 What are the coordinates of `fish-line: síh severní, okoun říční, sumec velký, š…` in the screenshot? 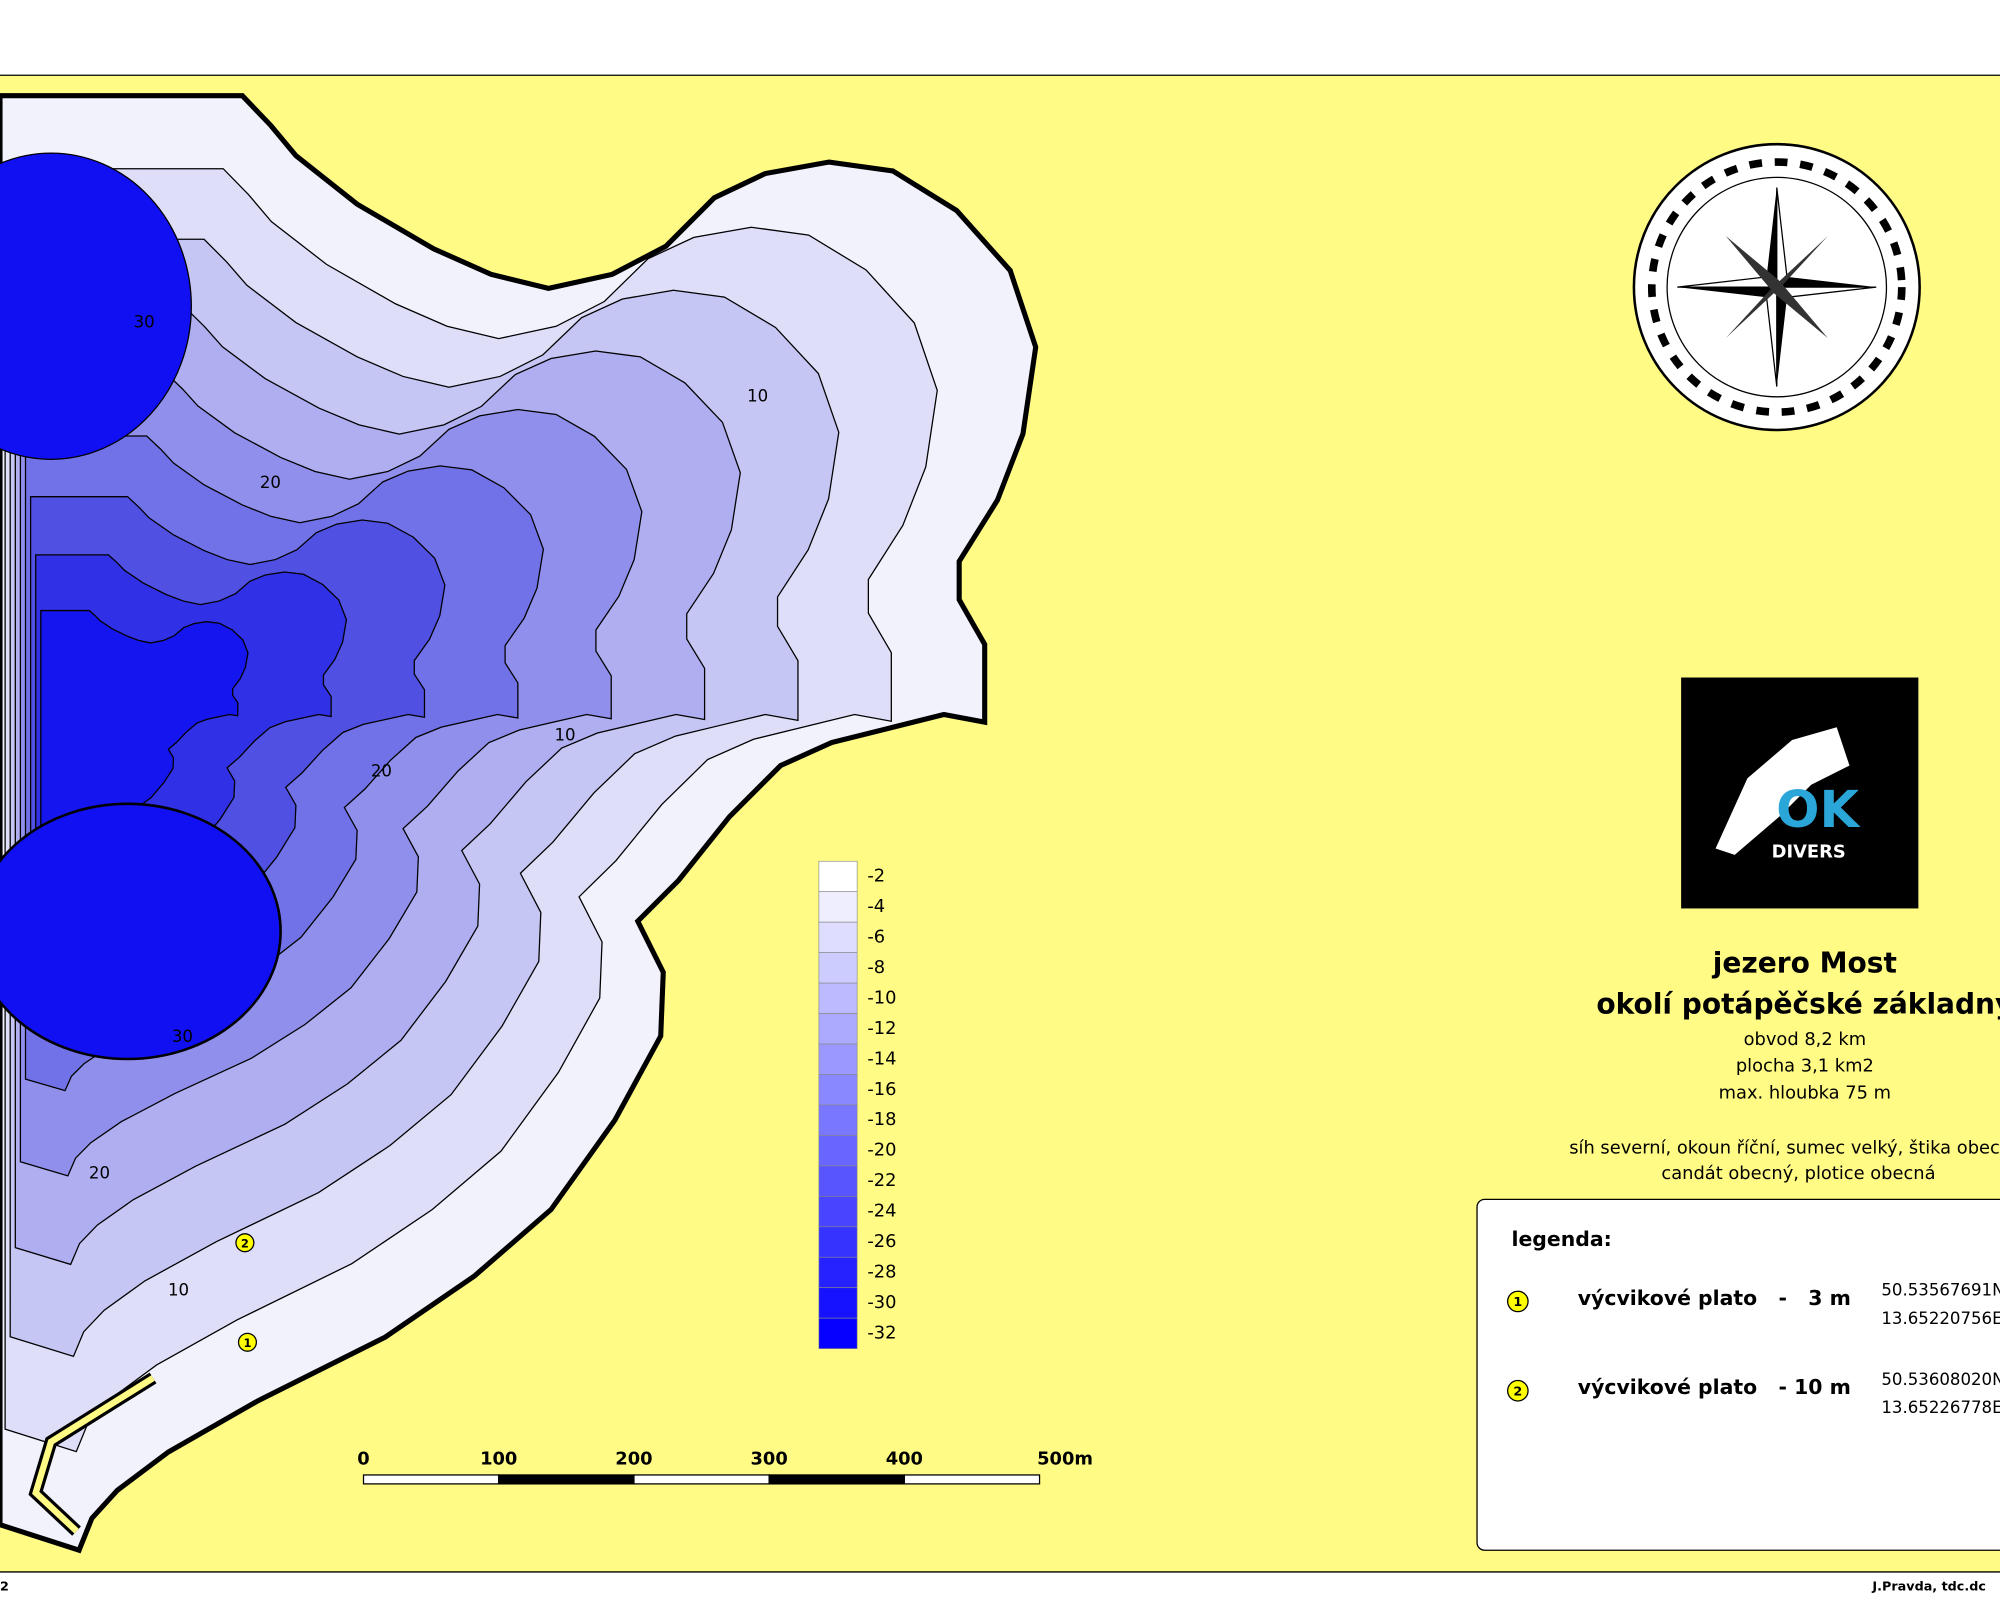 It's located at (1784, 1147).